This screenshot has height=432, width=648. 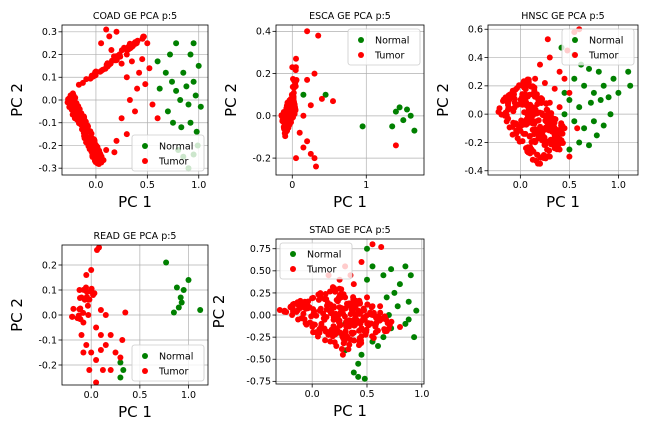 I want to click on y-tick-label: 0.00, so click(x=260, y=315).